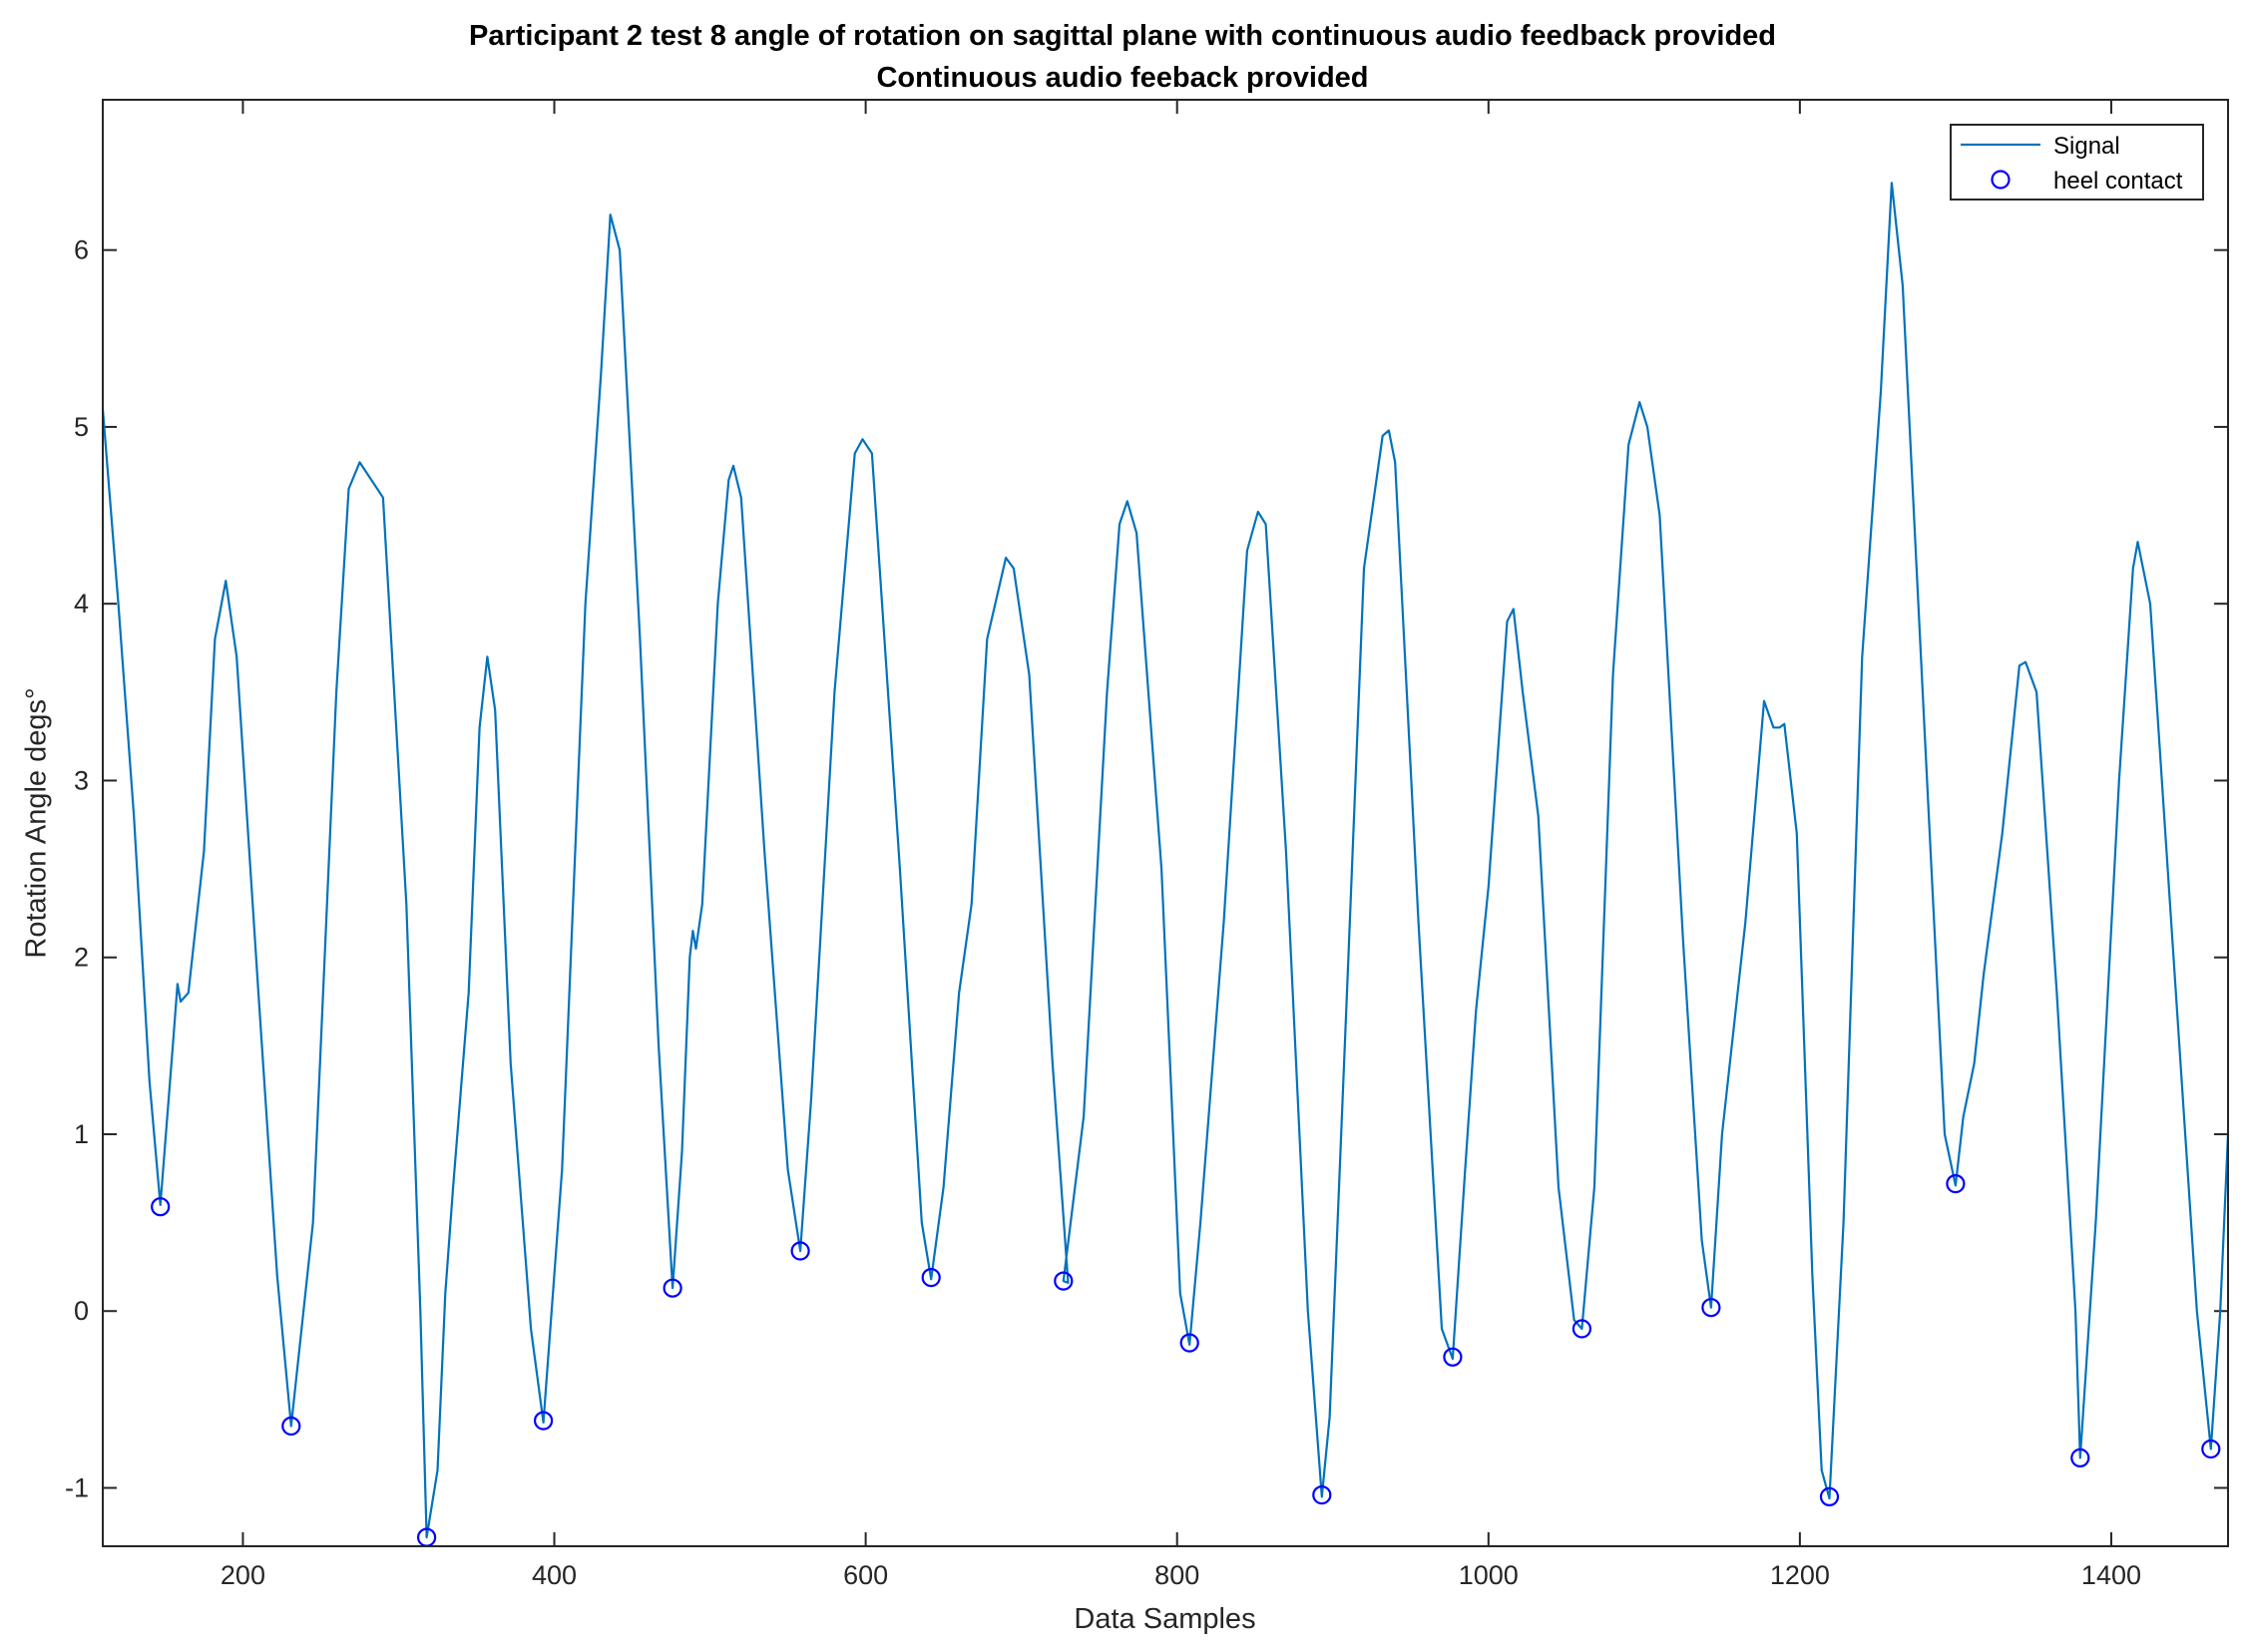  I want to click on y-tick-label: 4, so click(81, 604).